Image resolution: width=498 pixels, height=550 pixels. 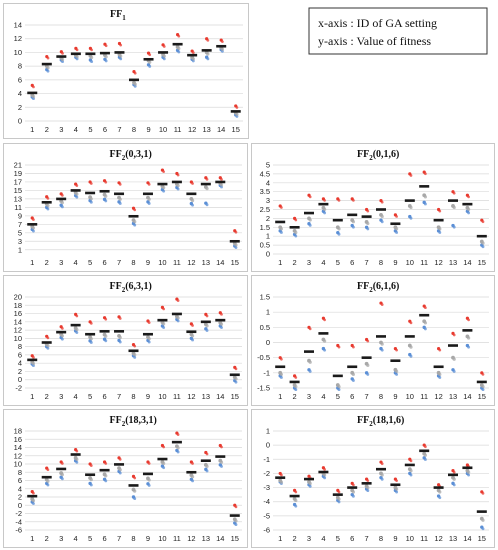 I want to click on y-tick-label: -1.5, so click(x=263, y=388).